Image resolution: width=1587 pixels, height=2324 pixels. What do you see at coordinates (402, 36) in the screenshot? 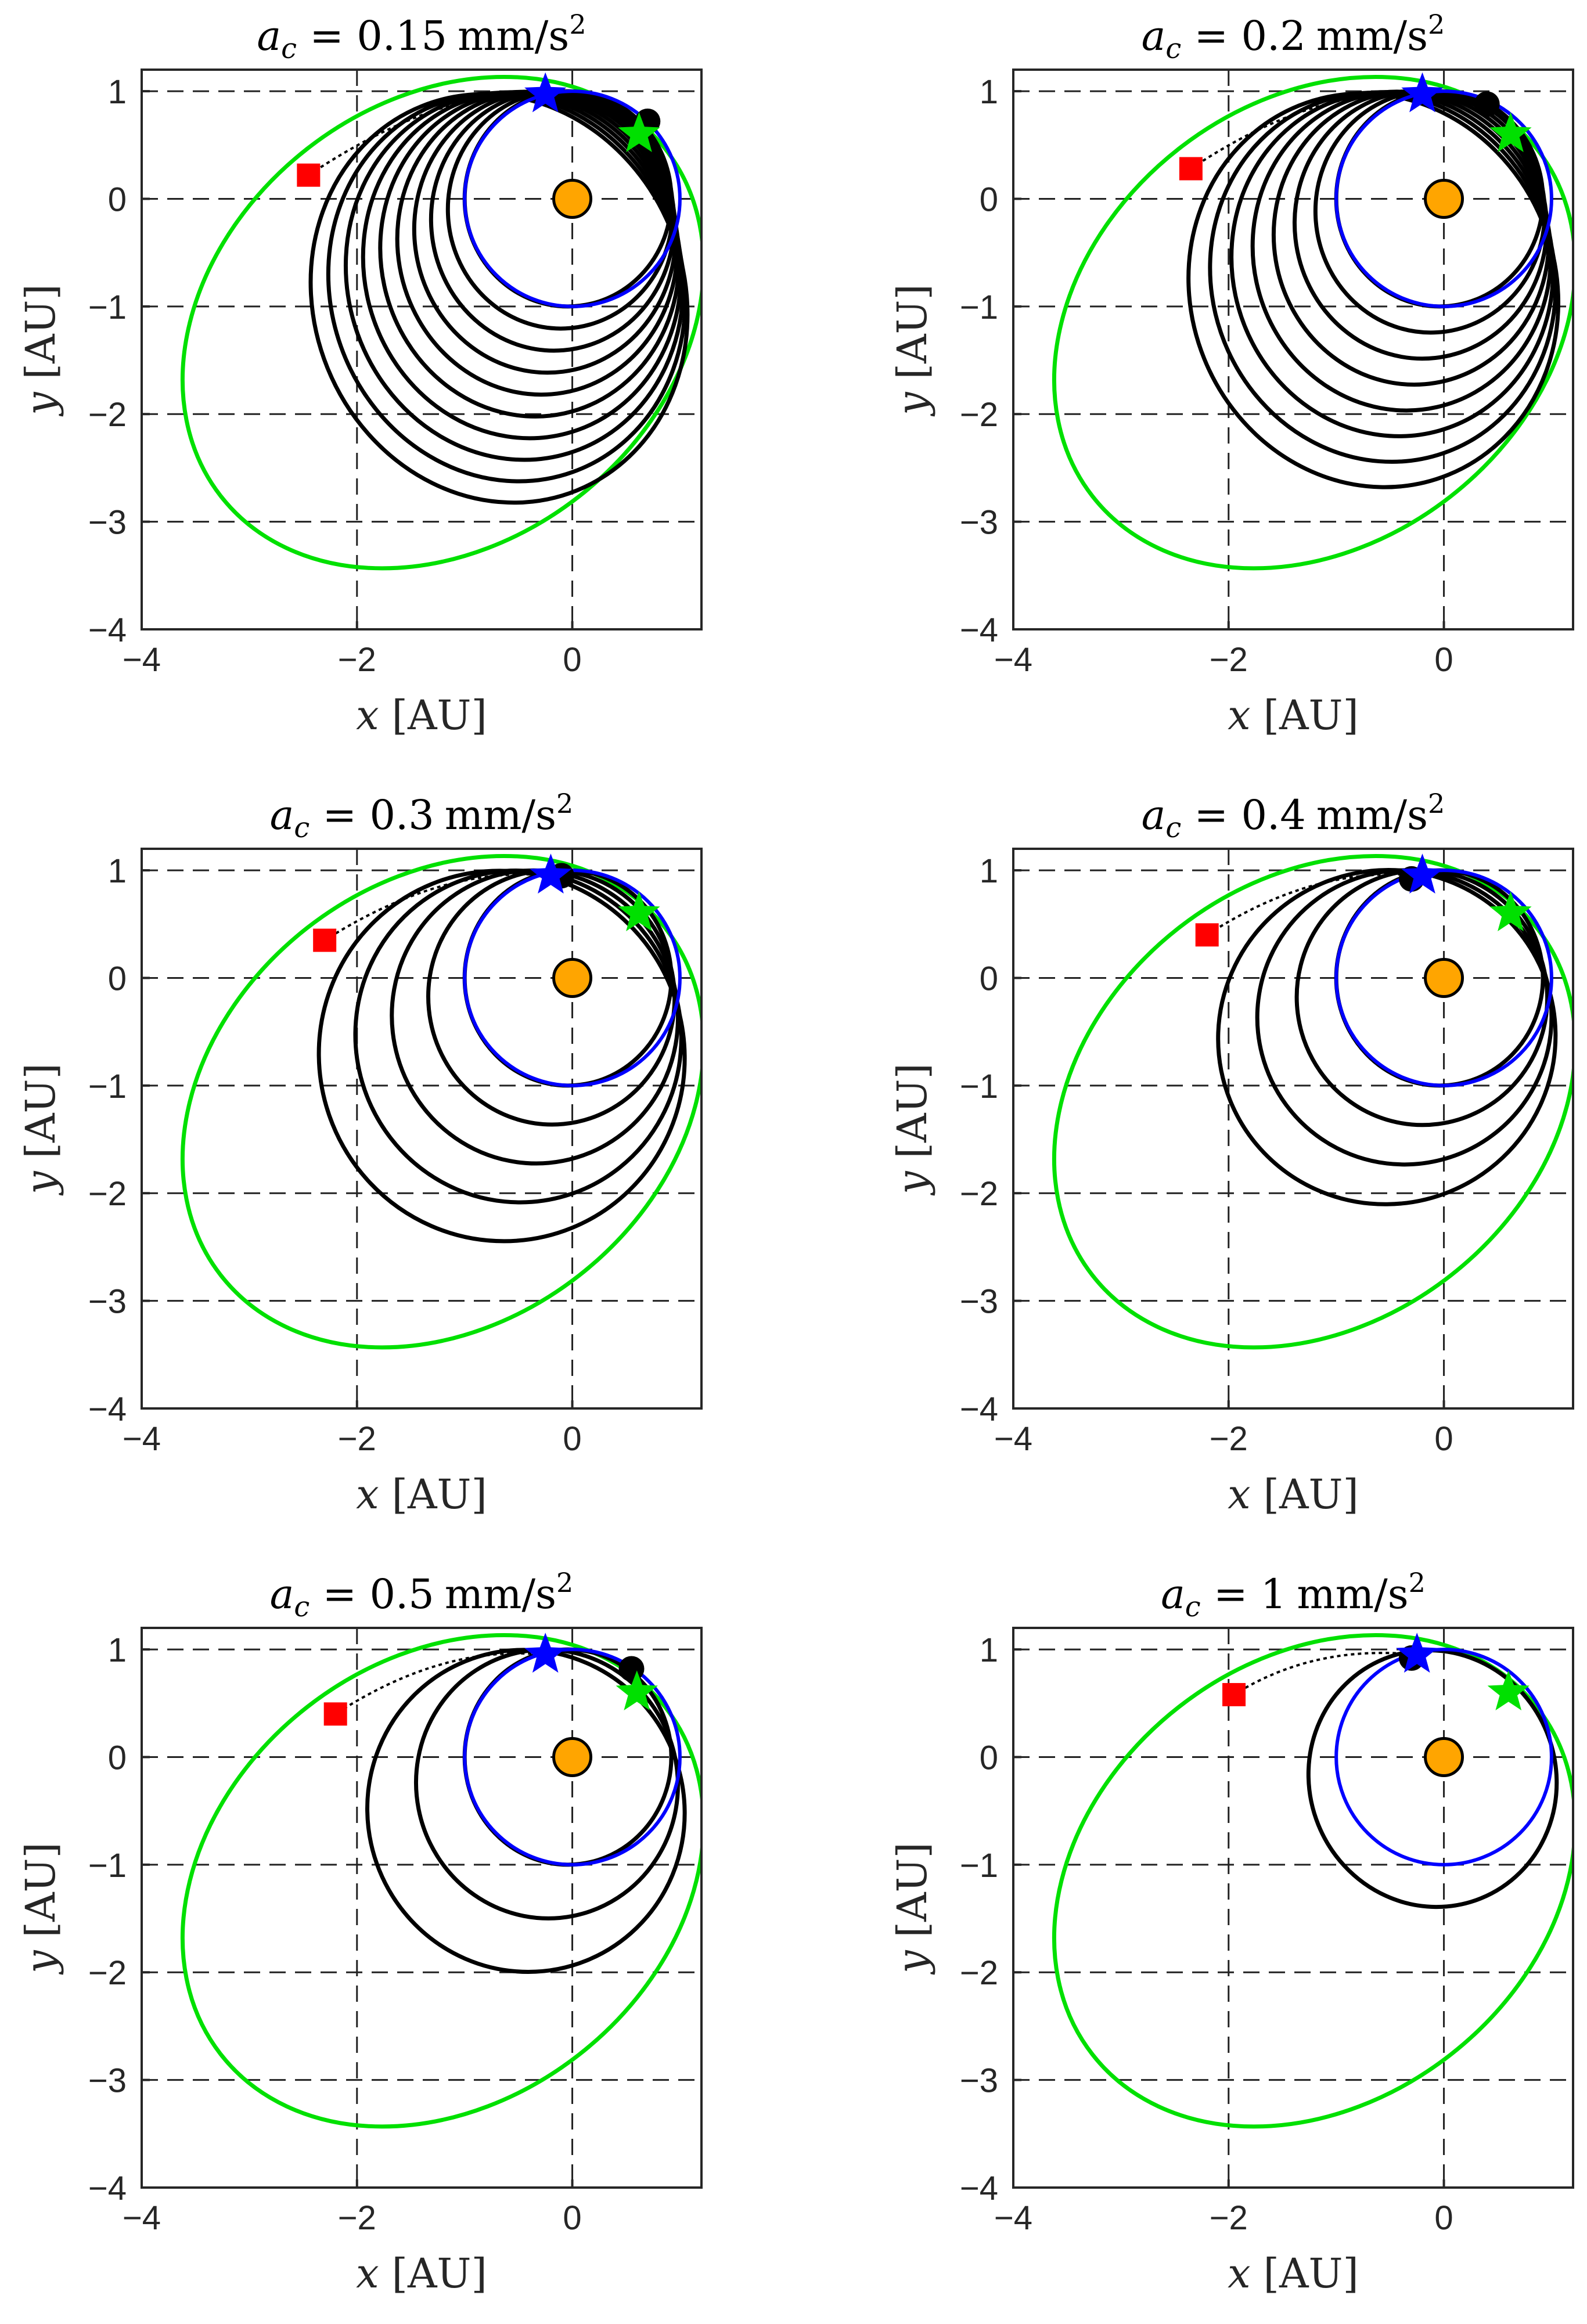
I see `title-value: 0.15` at bounding box center [402, 36].